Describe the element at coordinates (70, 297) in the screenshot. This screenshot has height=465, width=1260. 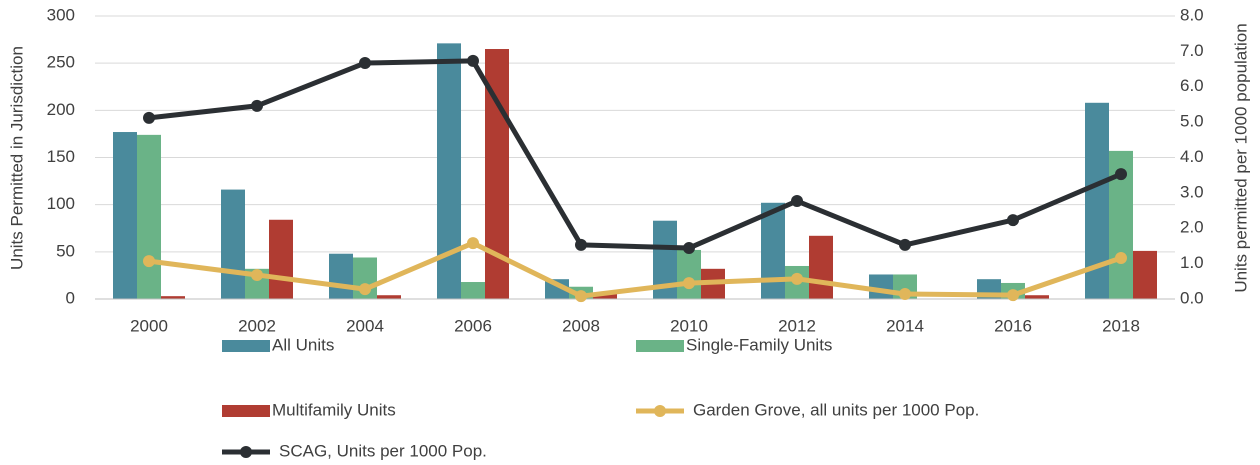
I see `y-tick-label: 0` at that location.